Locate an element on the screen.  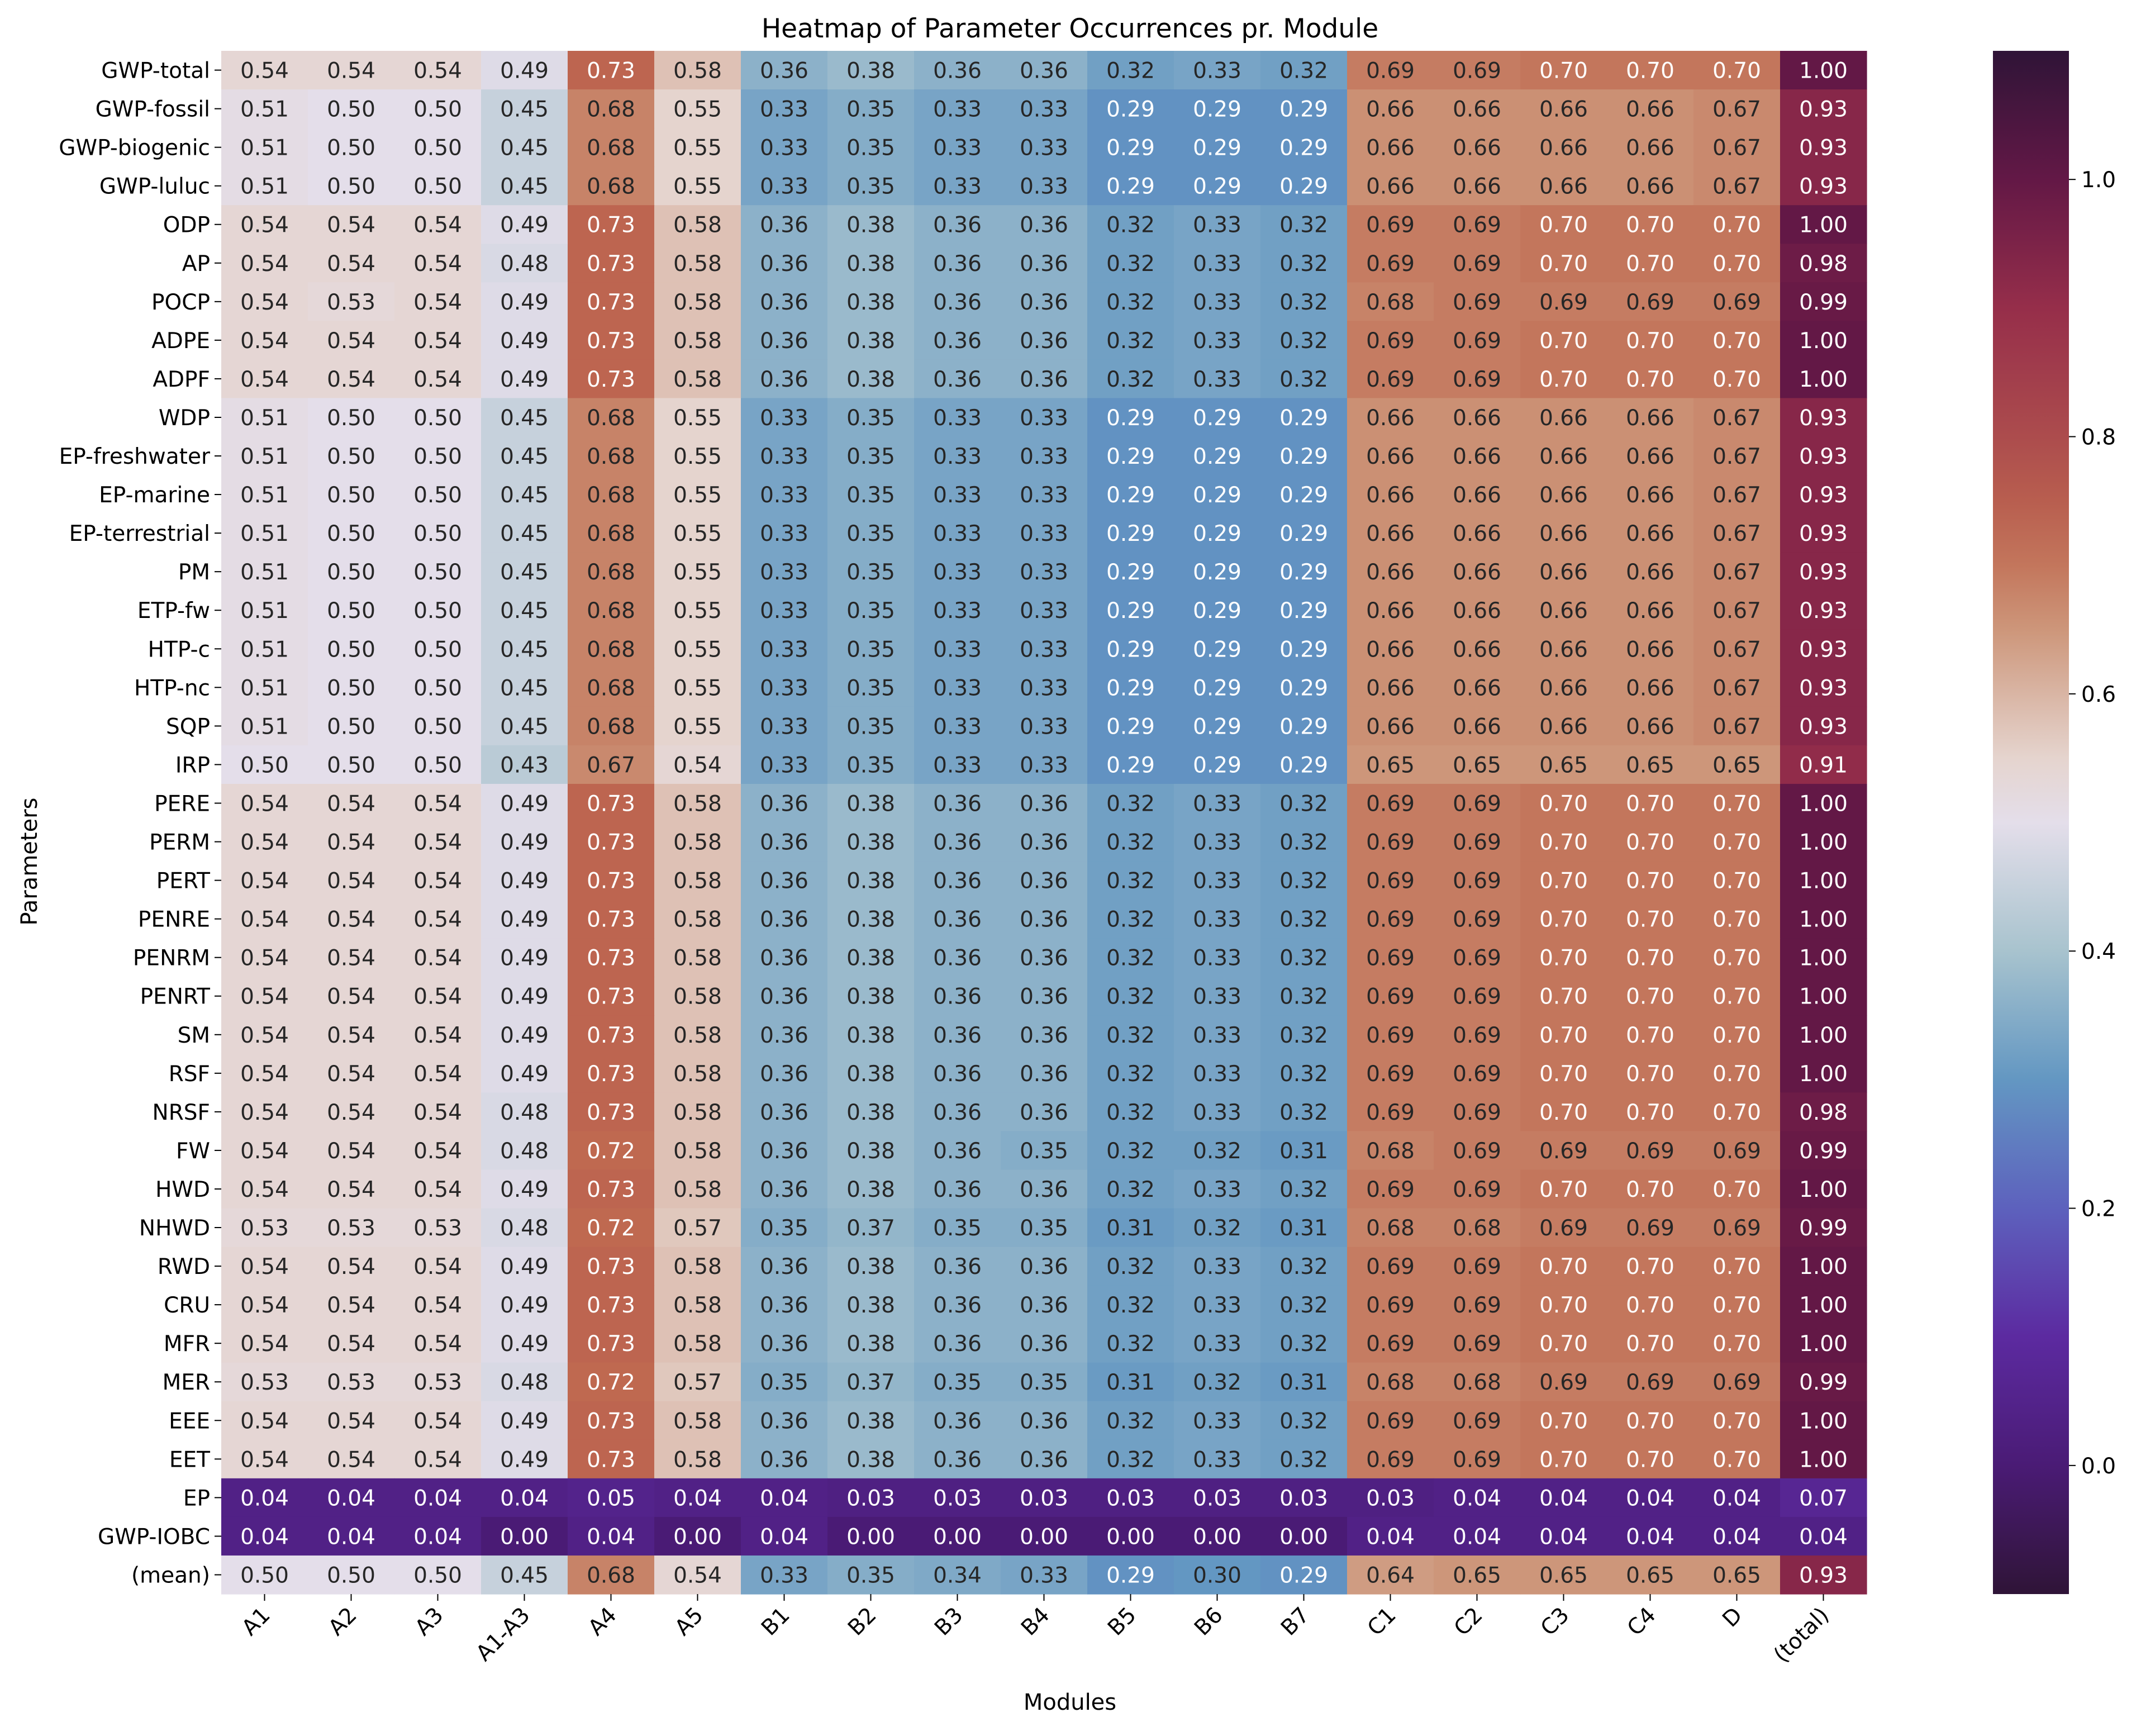
cell-value-label: 0.37 is located at coordinates (870, 1382).